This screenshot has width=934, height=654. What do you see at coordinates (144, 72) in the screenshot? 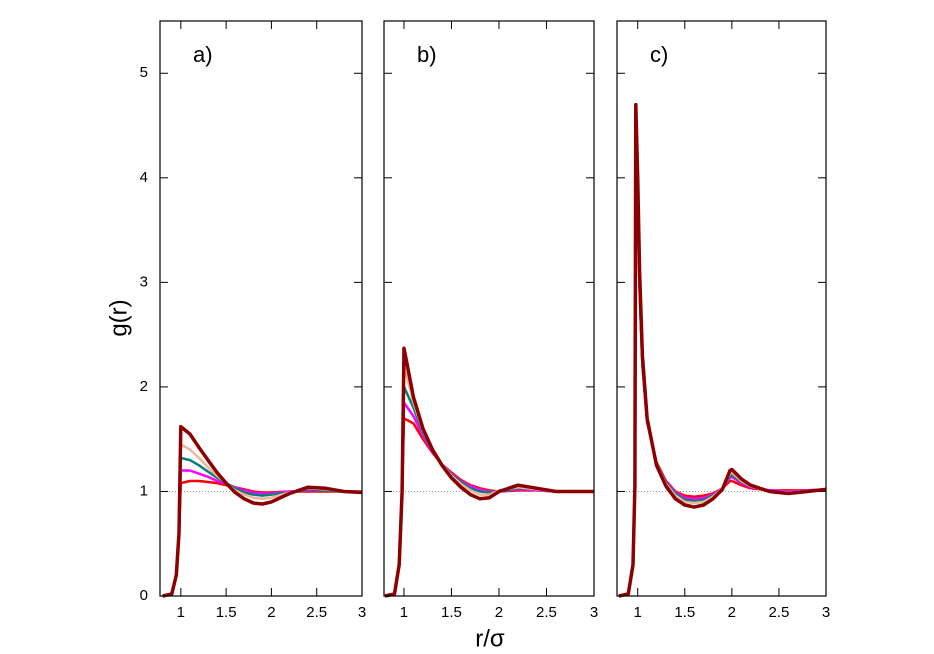
I see `y-tick-label: 5` at bounding box center [144, 72].